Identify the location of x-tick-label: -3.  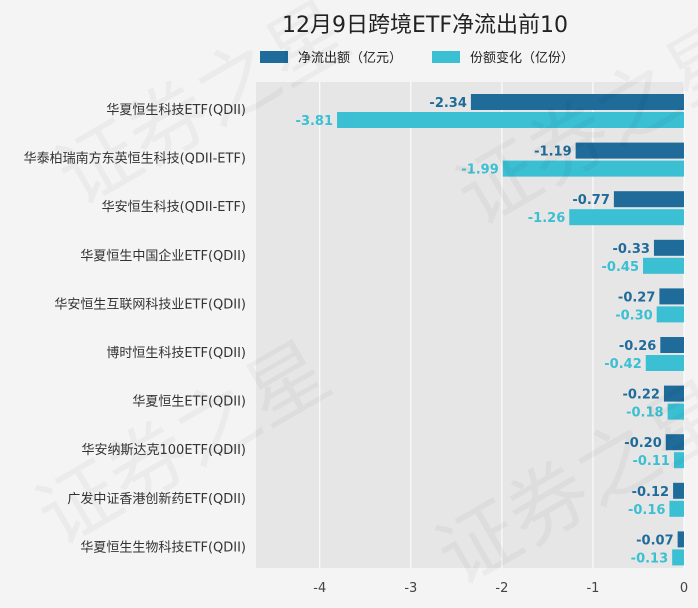
(410, 588).